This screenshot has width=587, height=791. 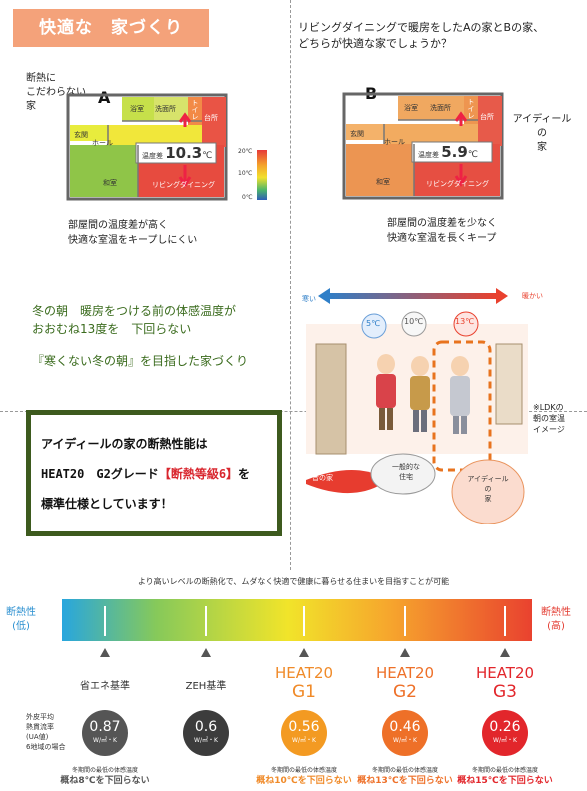 What do you see at coordinates (137, 109) in the screenshot?
I see `room-bath-a: 浴室` at bounding box center [137, 109].